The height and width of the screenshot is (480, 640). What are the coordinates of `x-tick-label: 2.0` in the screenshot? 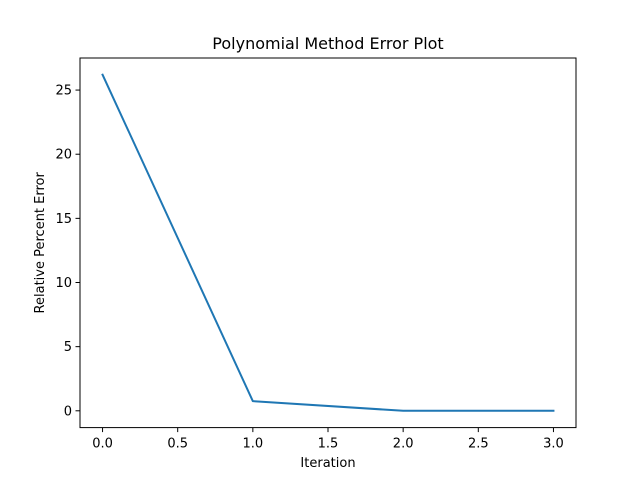 It's located at (403, 444).